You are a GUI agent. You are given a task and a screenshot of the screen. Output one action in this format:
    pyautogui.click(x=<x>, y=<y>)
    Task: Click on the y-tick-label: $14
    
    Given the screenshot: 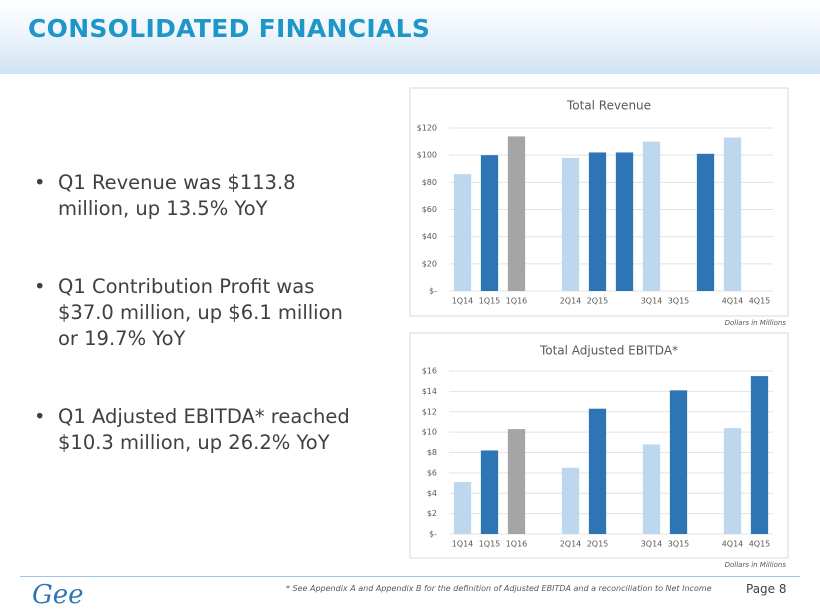 What is the action you would take?
    pyautogui.click(x=429, y=391)
    